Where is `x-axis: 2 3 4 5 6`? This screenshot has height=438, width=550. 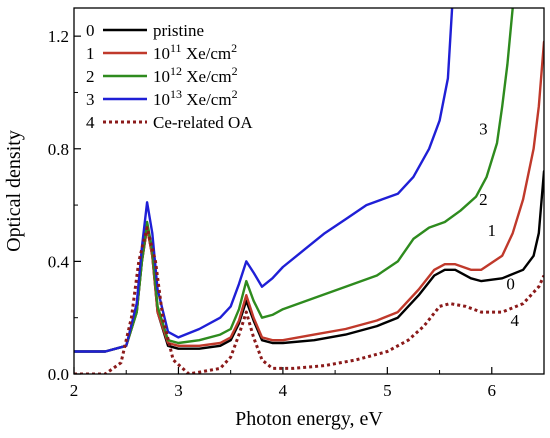 x-axis: 2 3 4 5 6 is located at coordinates (283, 383).